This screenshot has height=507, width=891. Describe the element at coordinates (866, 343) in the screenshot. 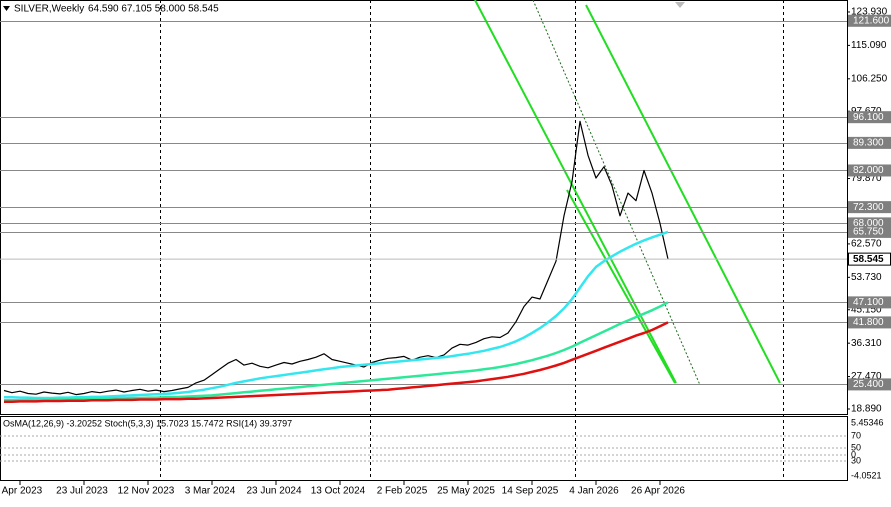

I see `y-tick-label: 36.310` at that location.